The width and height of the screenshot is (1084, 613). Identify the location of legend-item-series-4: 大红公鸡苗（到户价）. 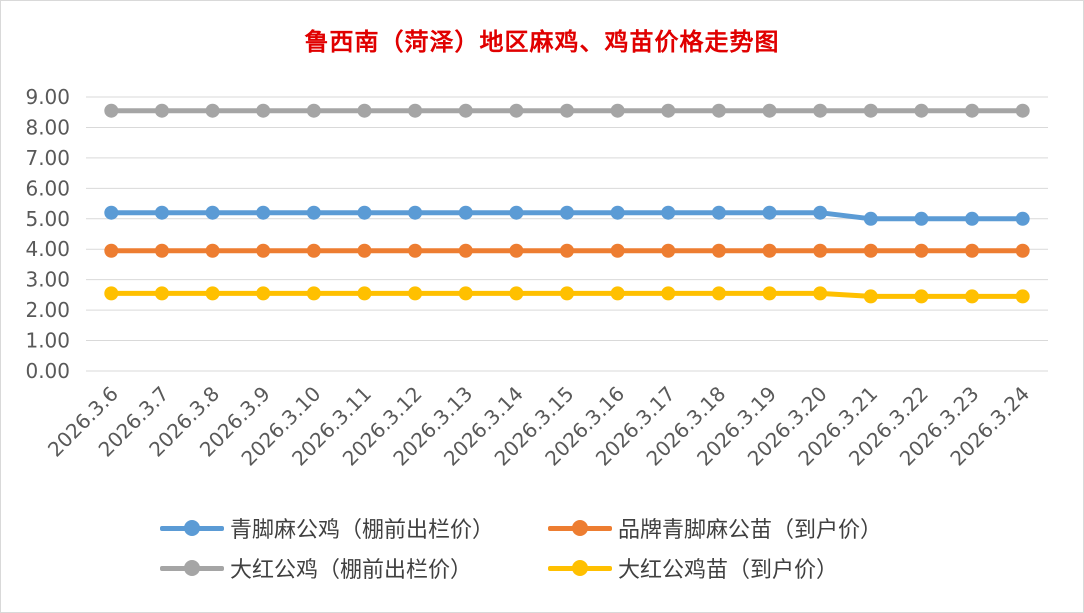
(693, 568).